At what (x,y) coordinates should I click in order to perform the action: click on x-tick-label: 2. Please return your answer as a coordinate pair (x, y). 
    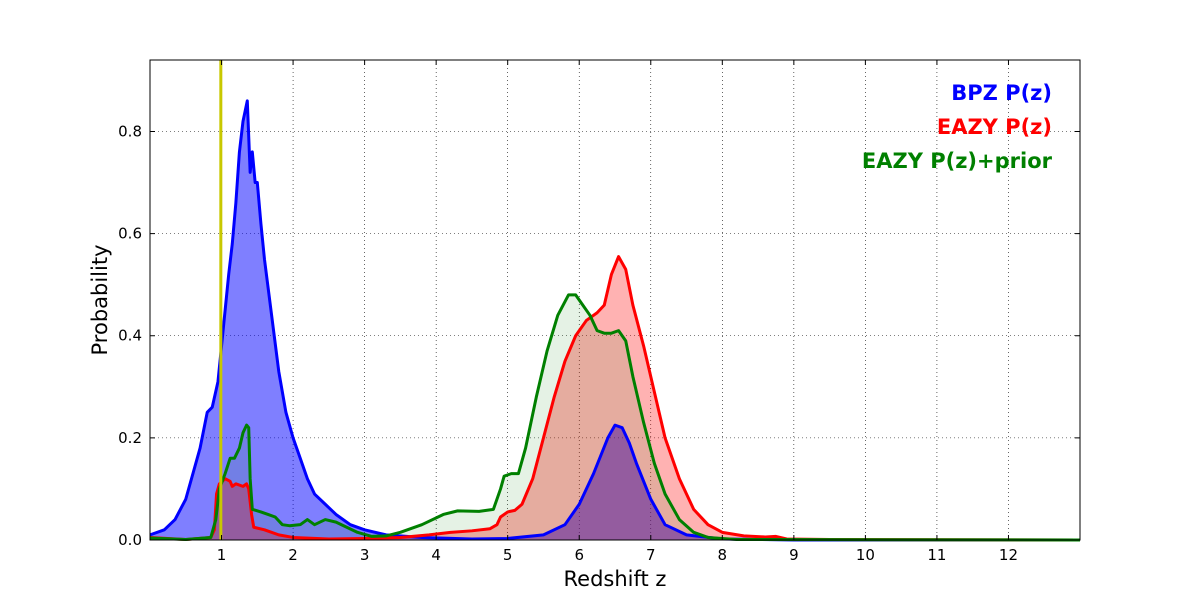
    Looking at the image, I should click on (293, 555).